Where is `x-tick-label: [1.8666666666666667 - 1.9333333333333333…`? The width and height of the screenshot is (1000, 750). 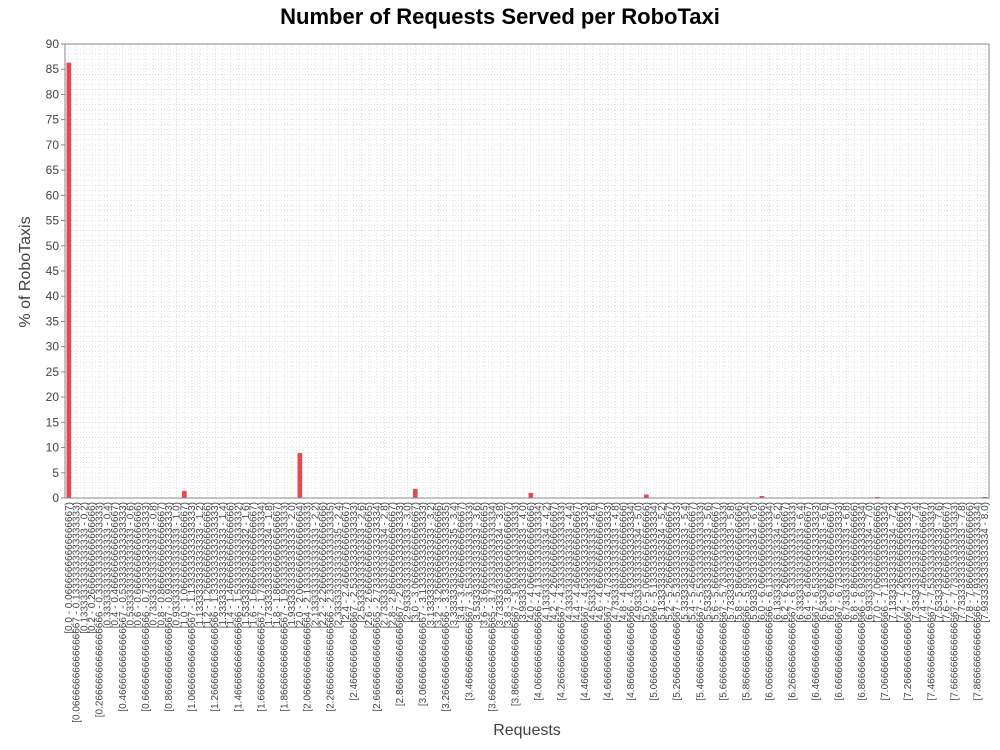
x-tick-label: [1.8666666666666667 - 1.9333333333333333… is located at coordinates (284, 607).